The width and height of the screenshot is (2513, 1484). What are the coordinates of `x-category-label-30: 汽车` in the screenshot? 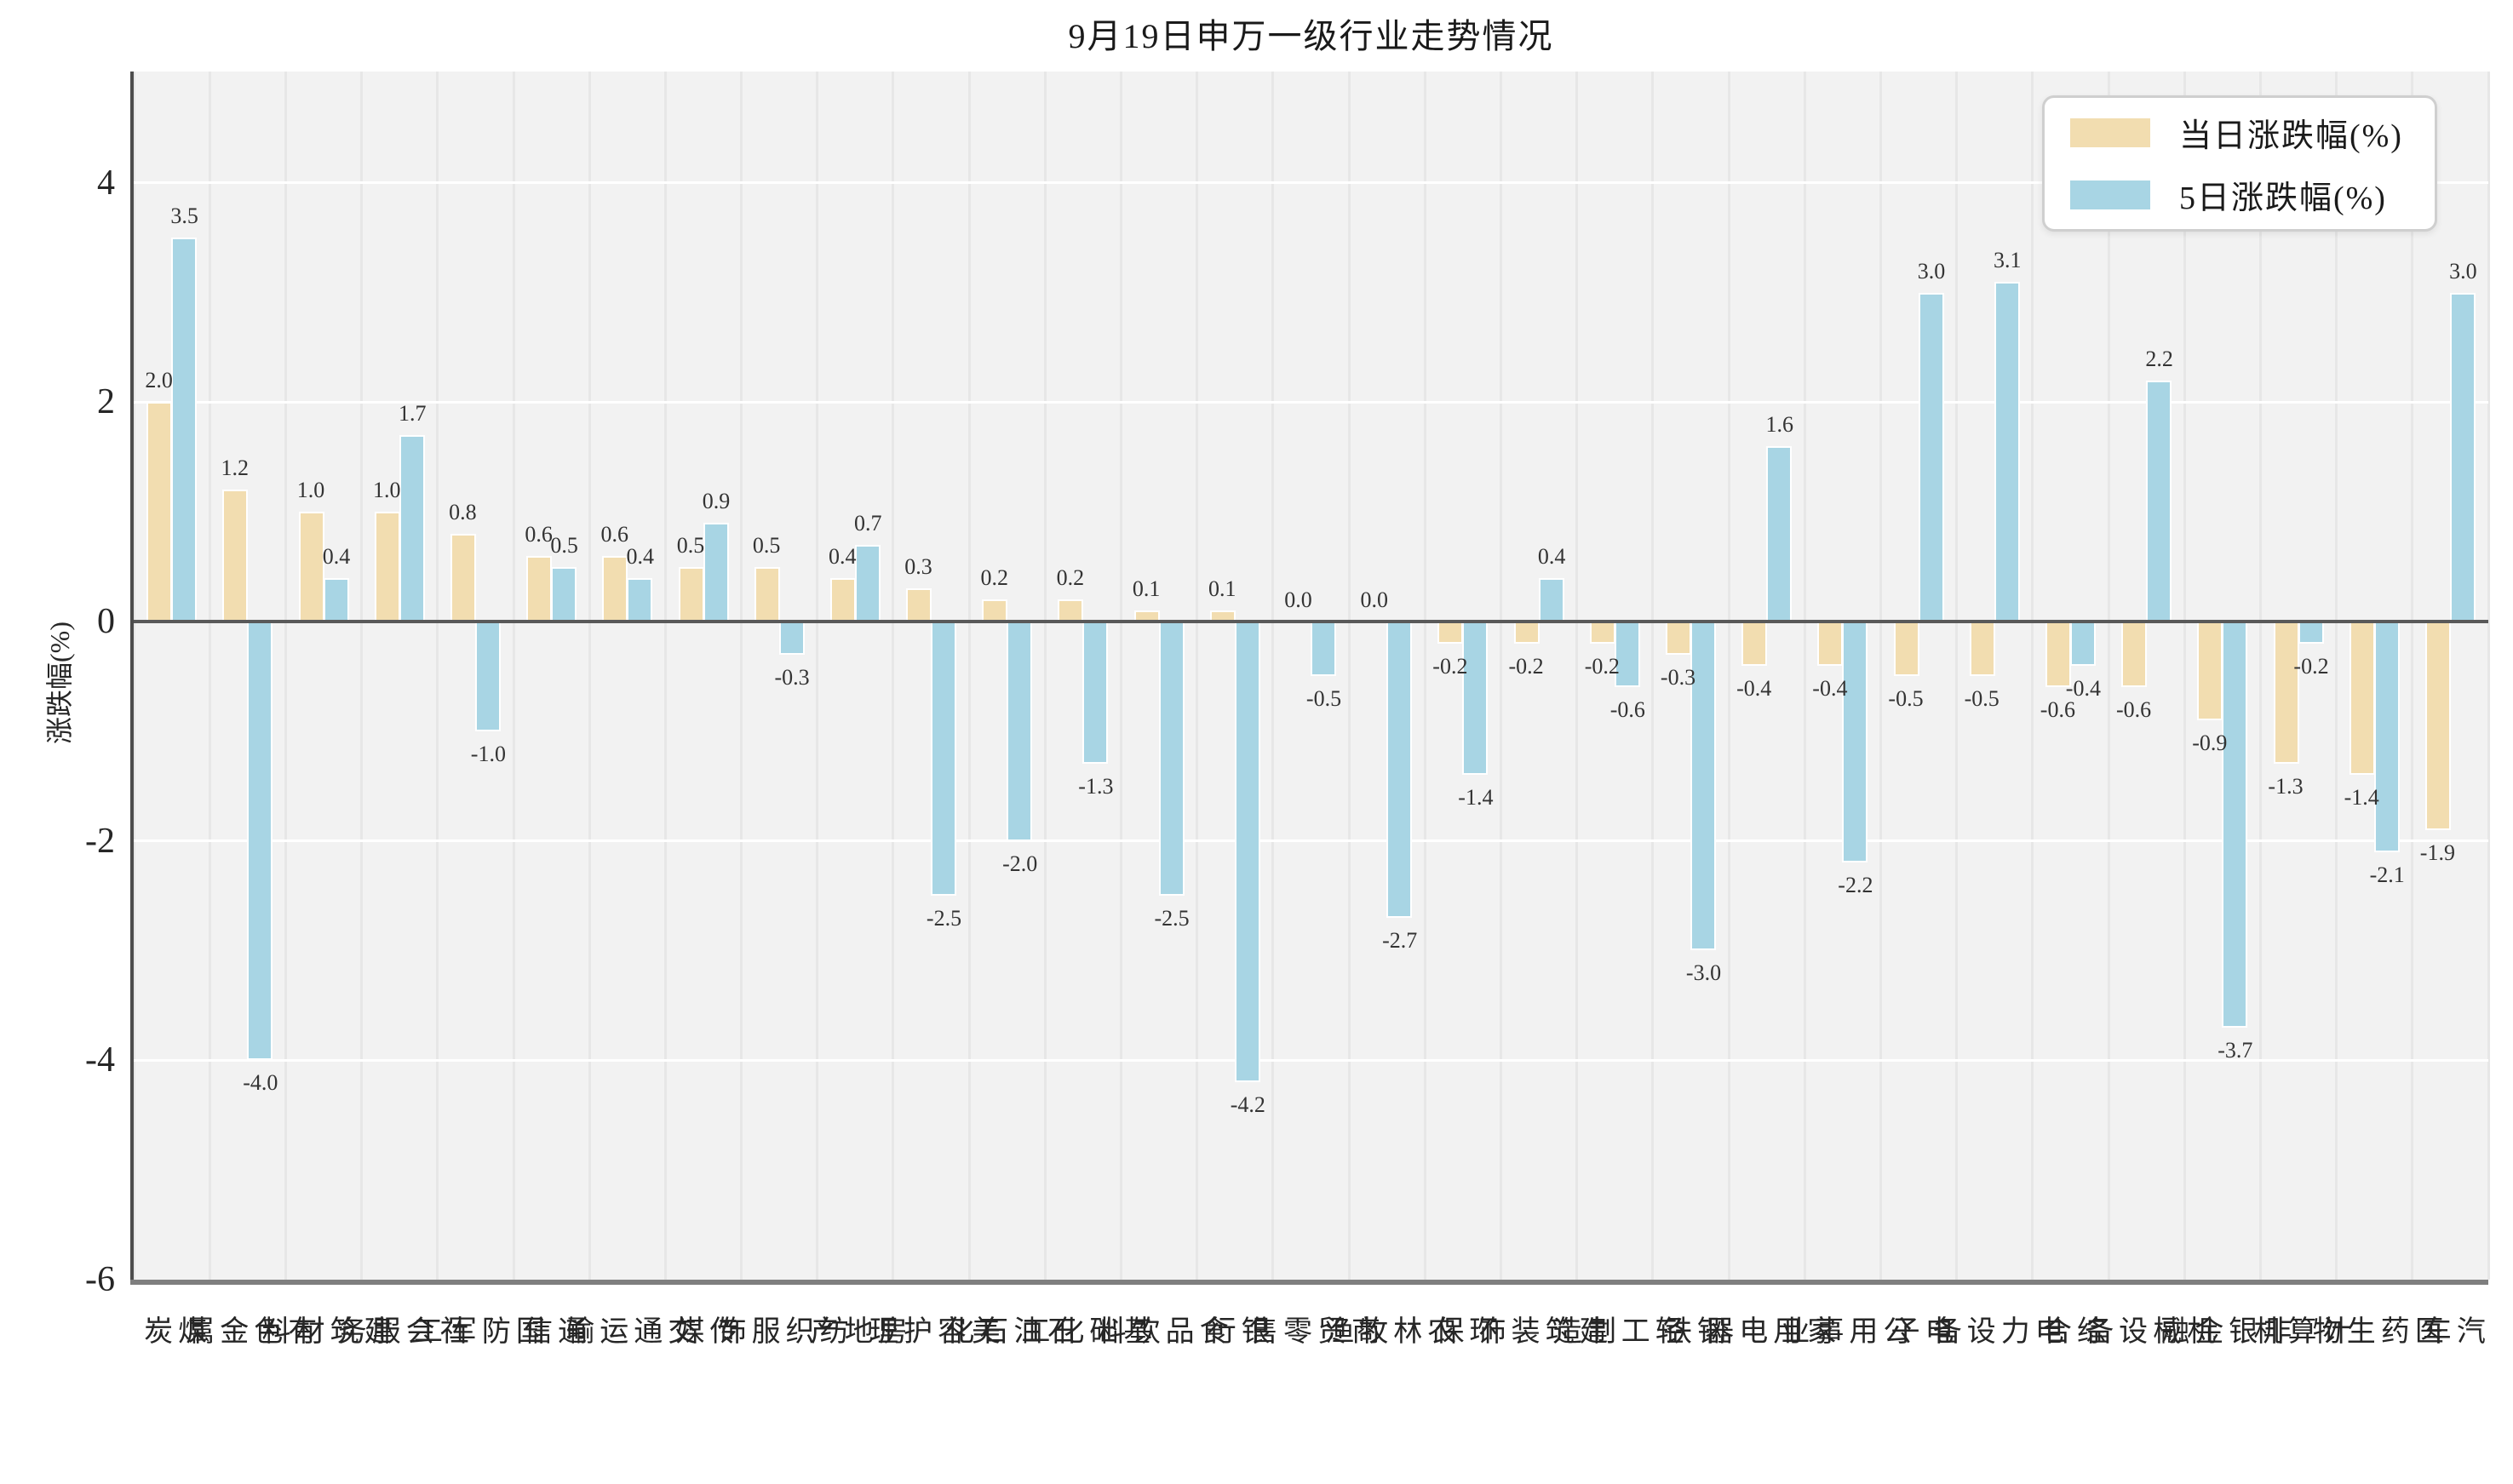 It's located at (2451, 1332).